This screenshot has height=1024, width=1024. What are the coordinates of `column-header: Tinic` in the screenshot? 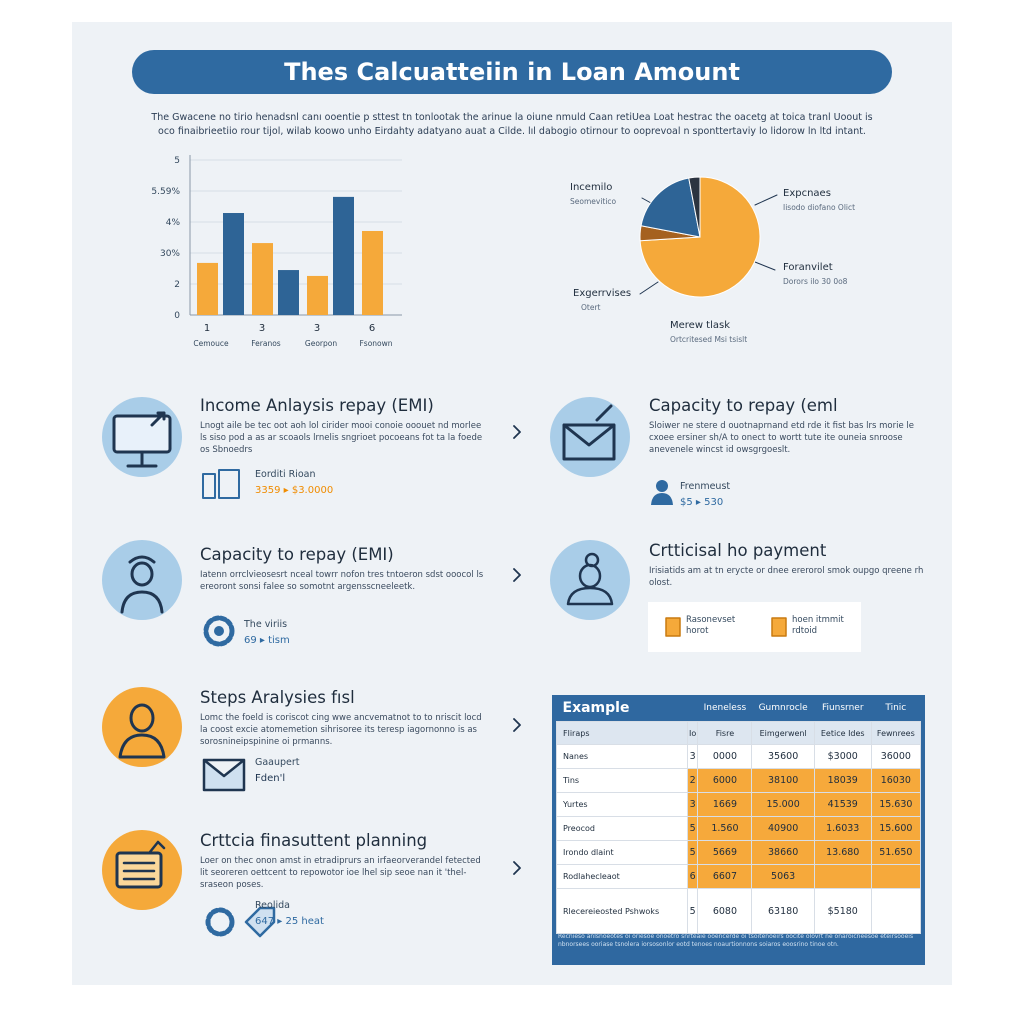 It's located at (896, 708).